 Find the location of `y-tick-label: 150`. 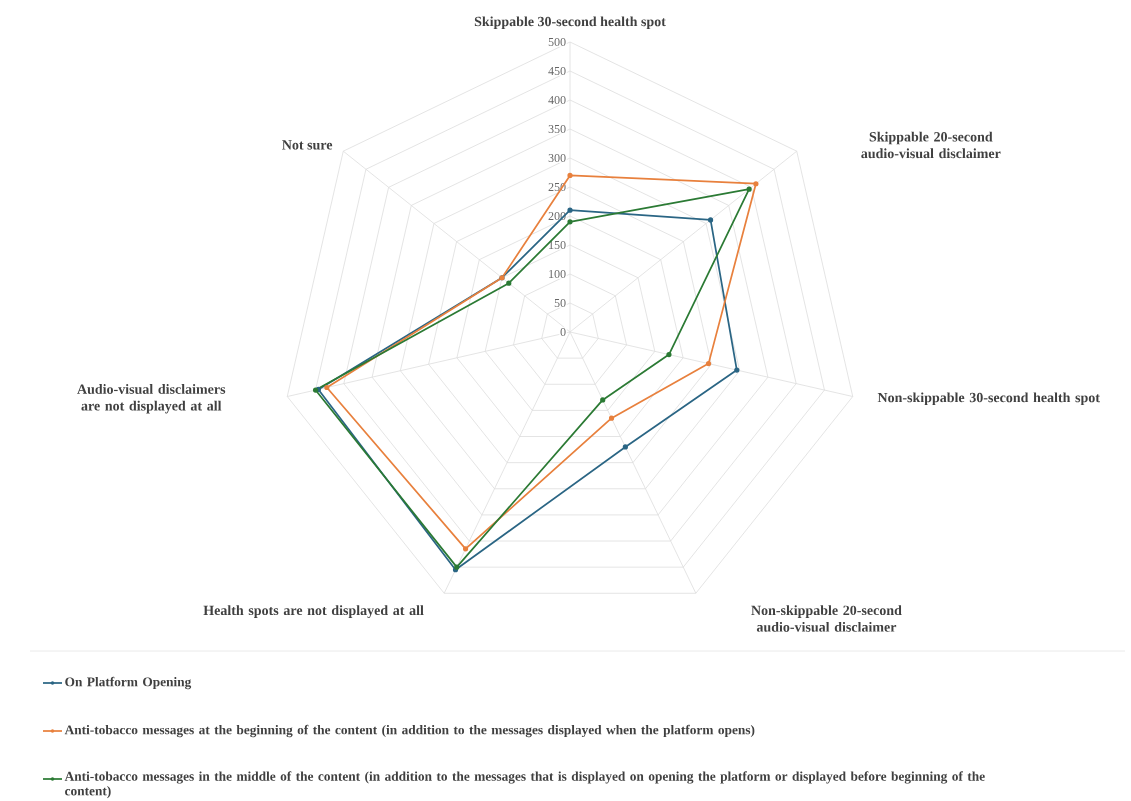

y-tick-label: 150 is located at coordinates (557, 245).